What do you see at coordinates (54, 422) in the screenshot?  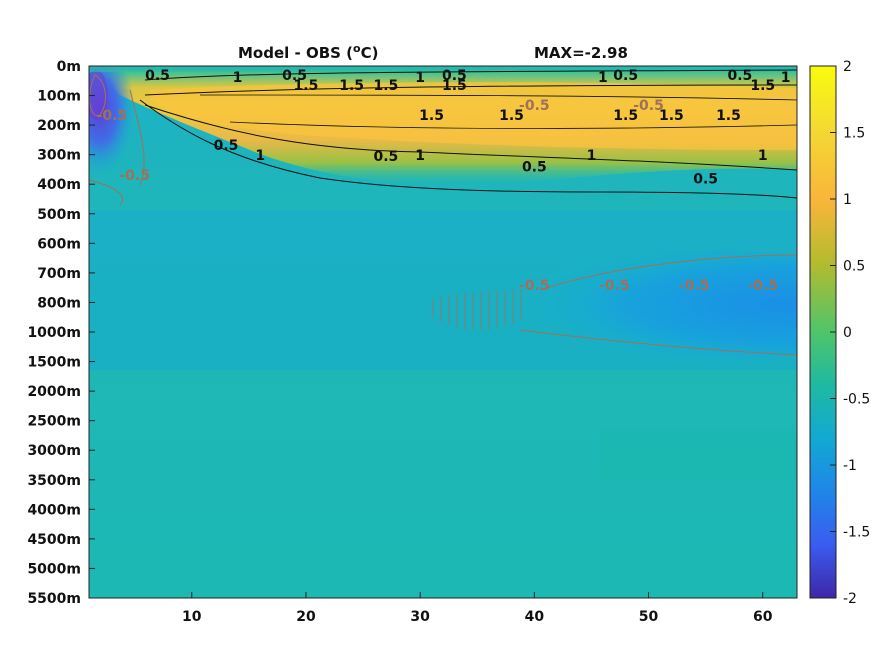 I see `y-tick-label: 2500m` at bounding box center [54, 422].